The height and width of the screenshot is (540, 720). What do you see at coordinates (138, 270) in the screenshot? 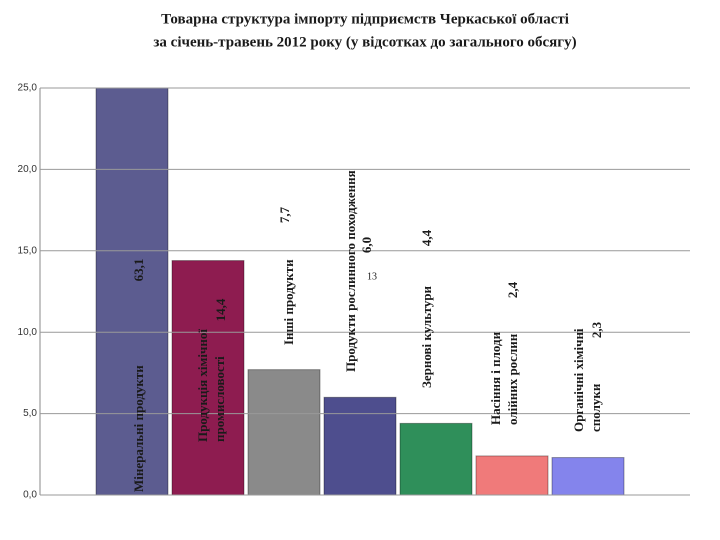
I see `value-label: 63,1` at bounding box center [138, 270].